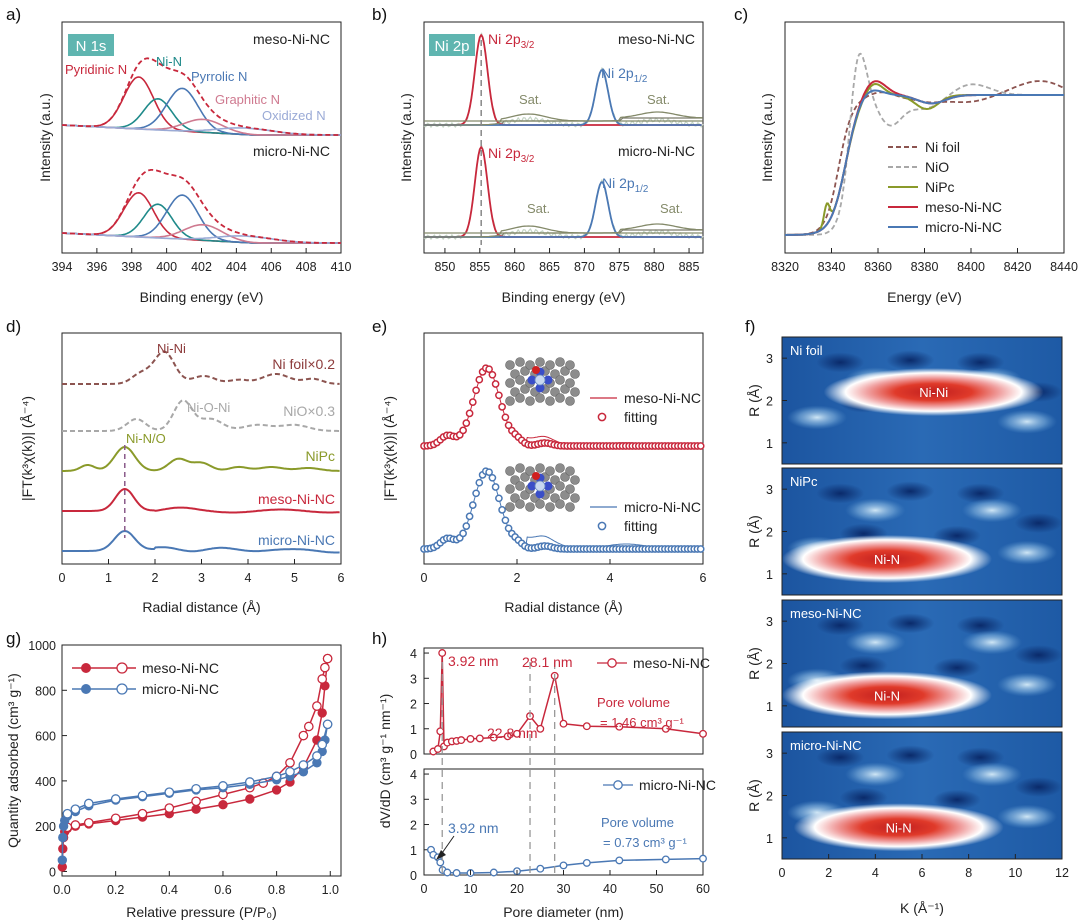 The width and height of the screenshot is (1080, 921). What do you see at coordinates (563, 701) in the screenshot?
I see `panel-h-top-frame` at bounding box center [563, 701].